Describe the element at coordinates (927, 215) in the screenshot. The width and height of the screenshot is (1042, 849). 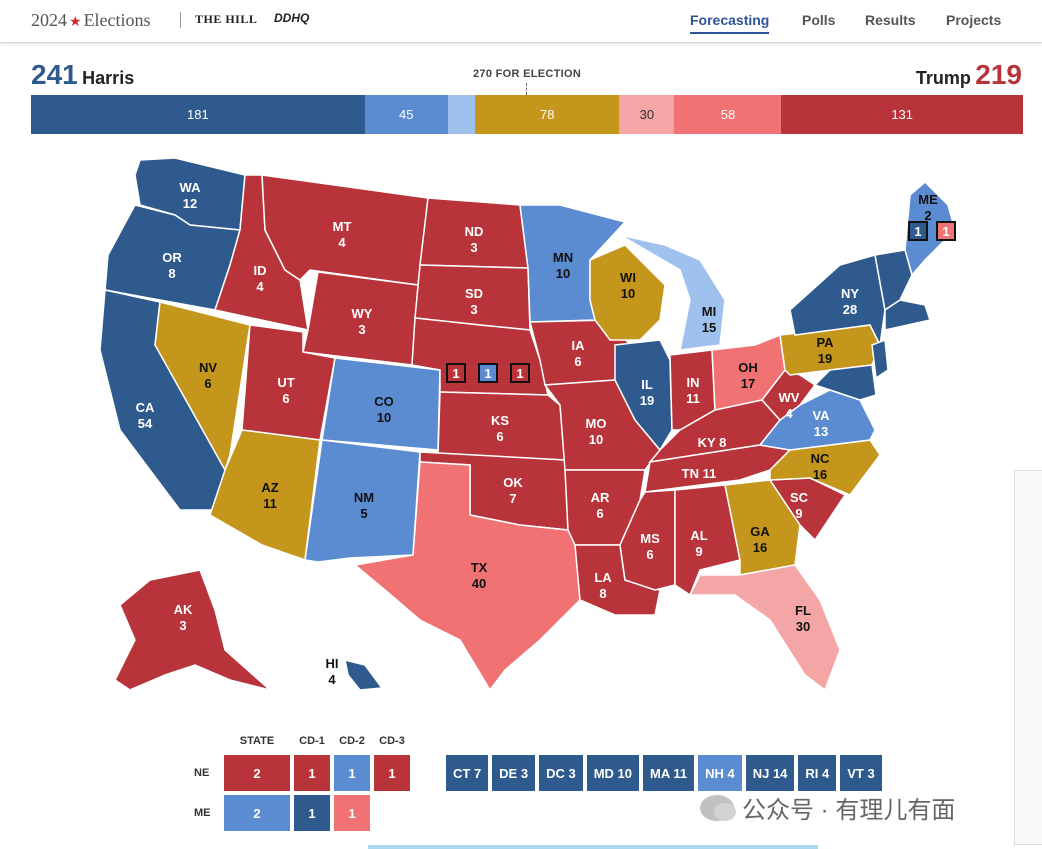
I see `state-ev-me: 2` at that location.